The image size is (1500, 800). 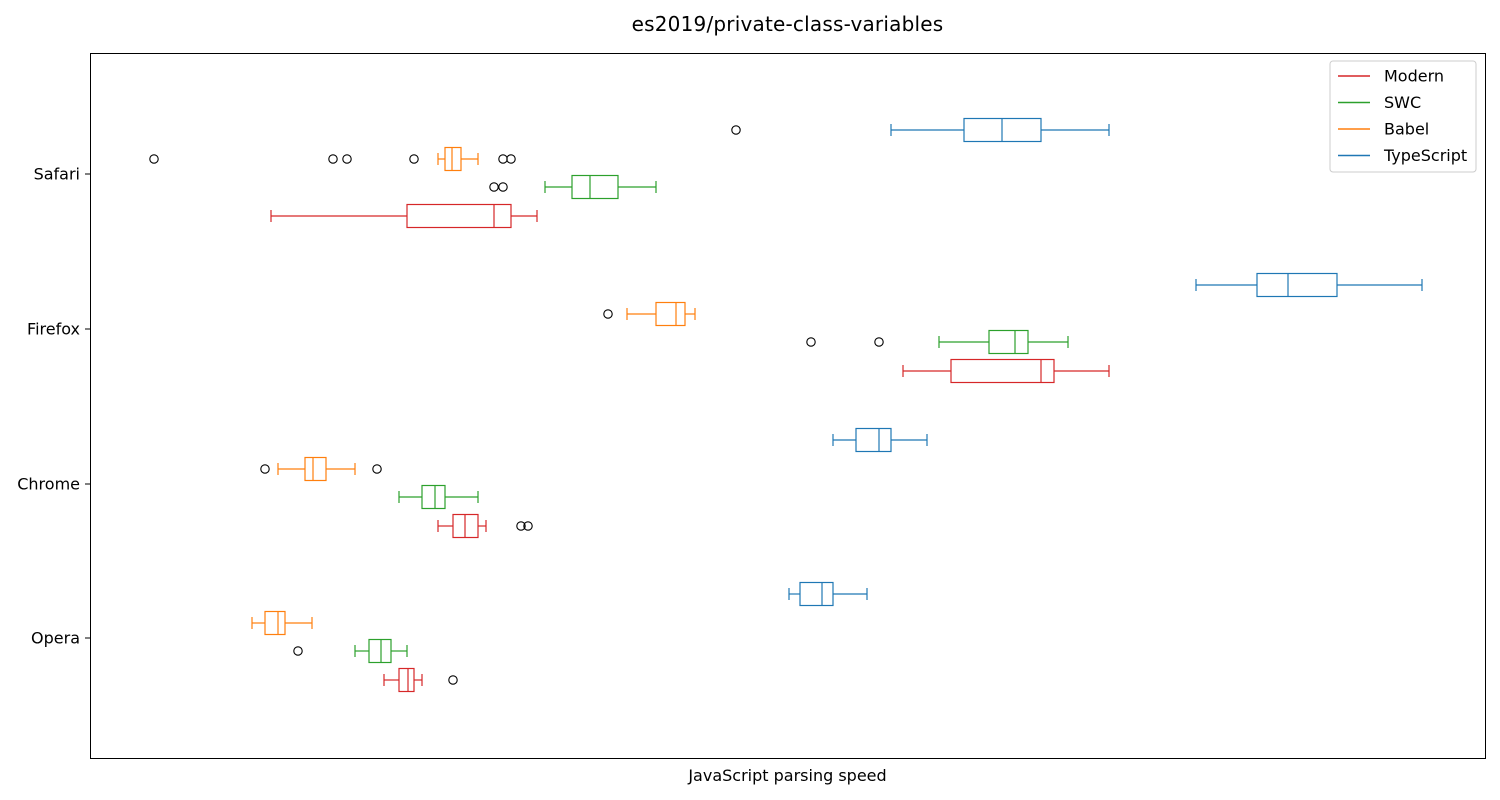 I want to click on babel-opera-box, so click(x=275, y=623).